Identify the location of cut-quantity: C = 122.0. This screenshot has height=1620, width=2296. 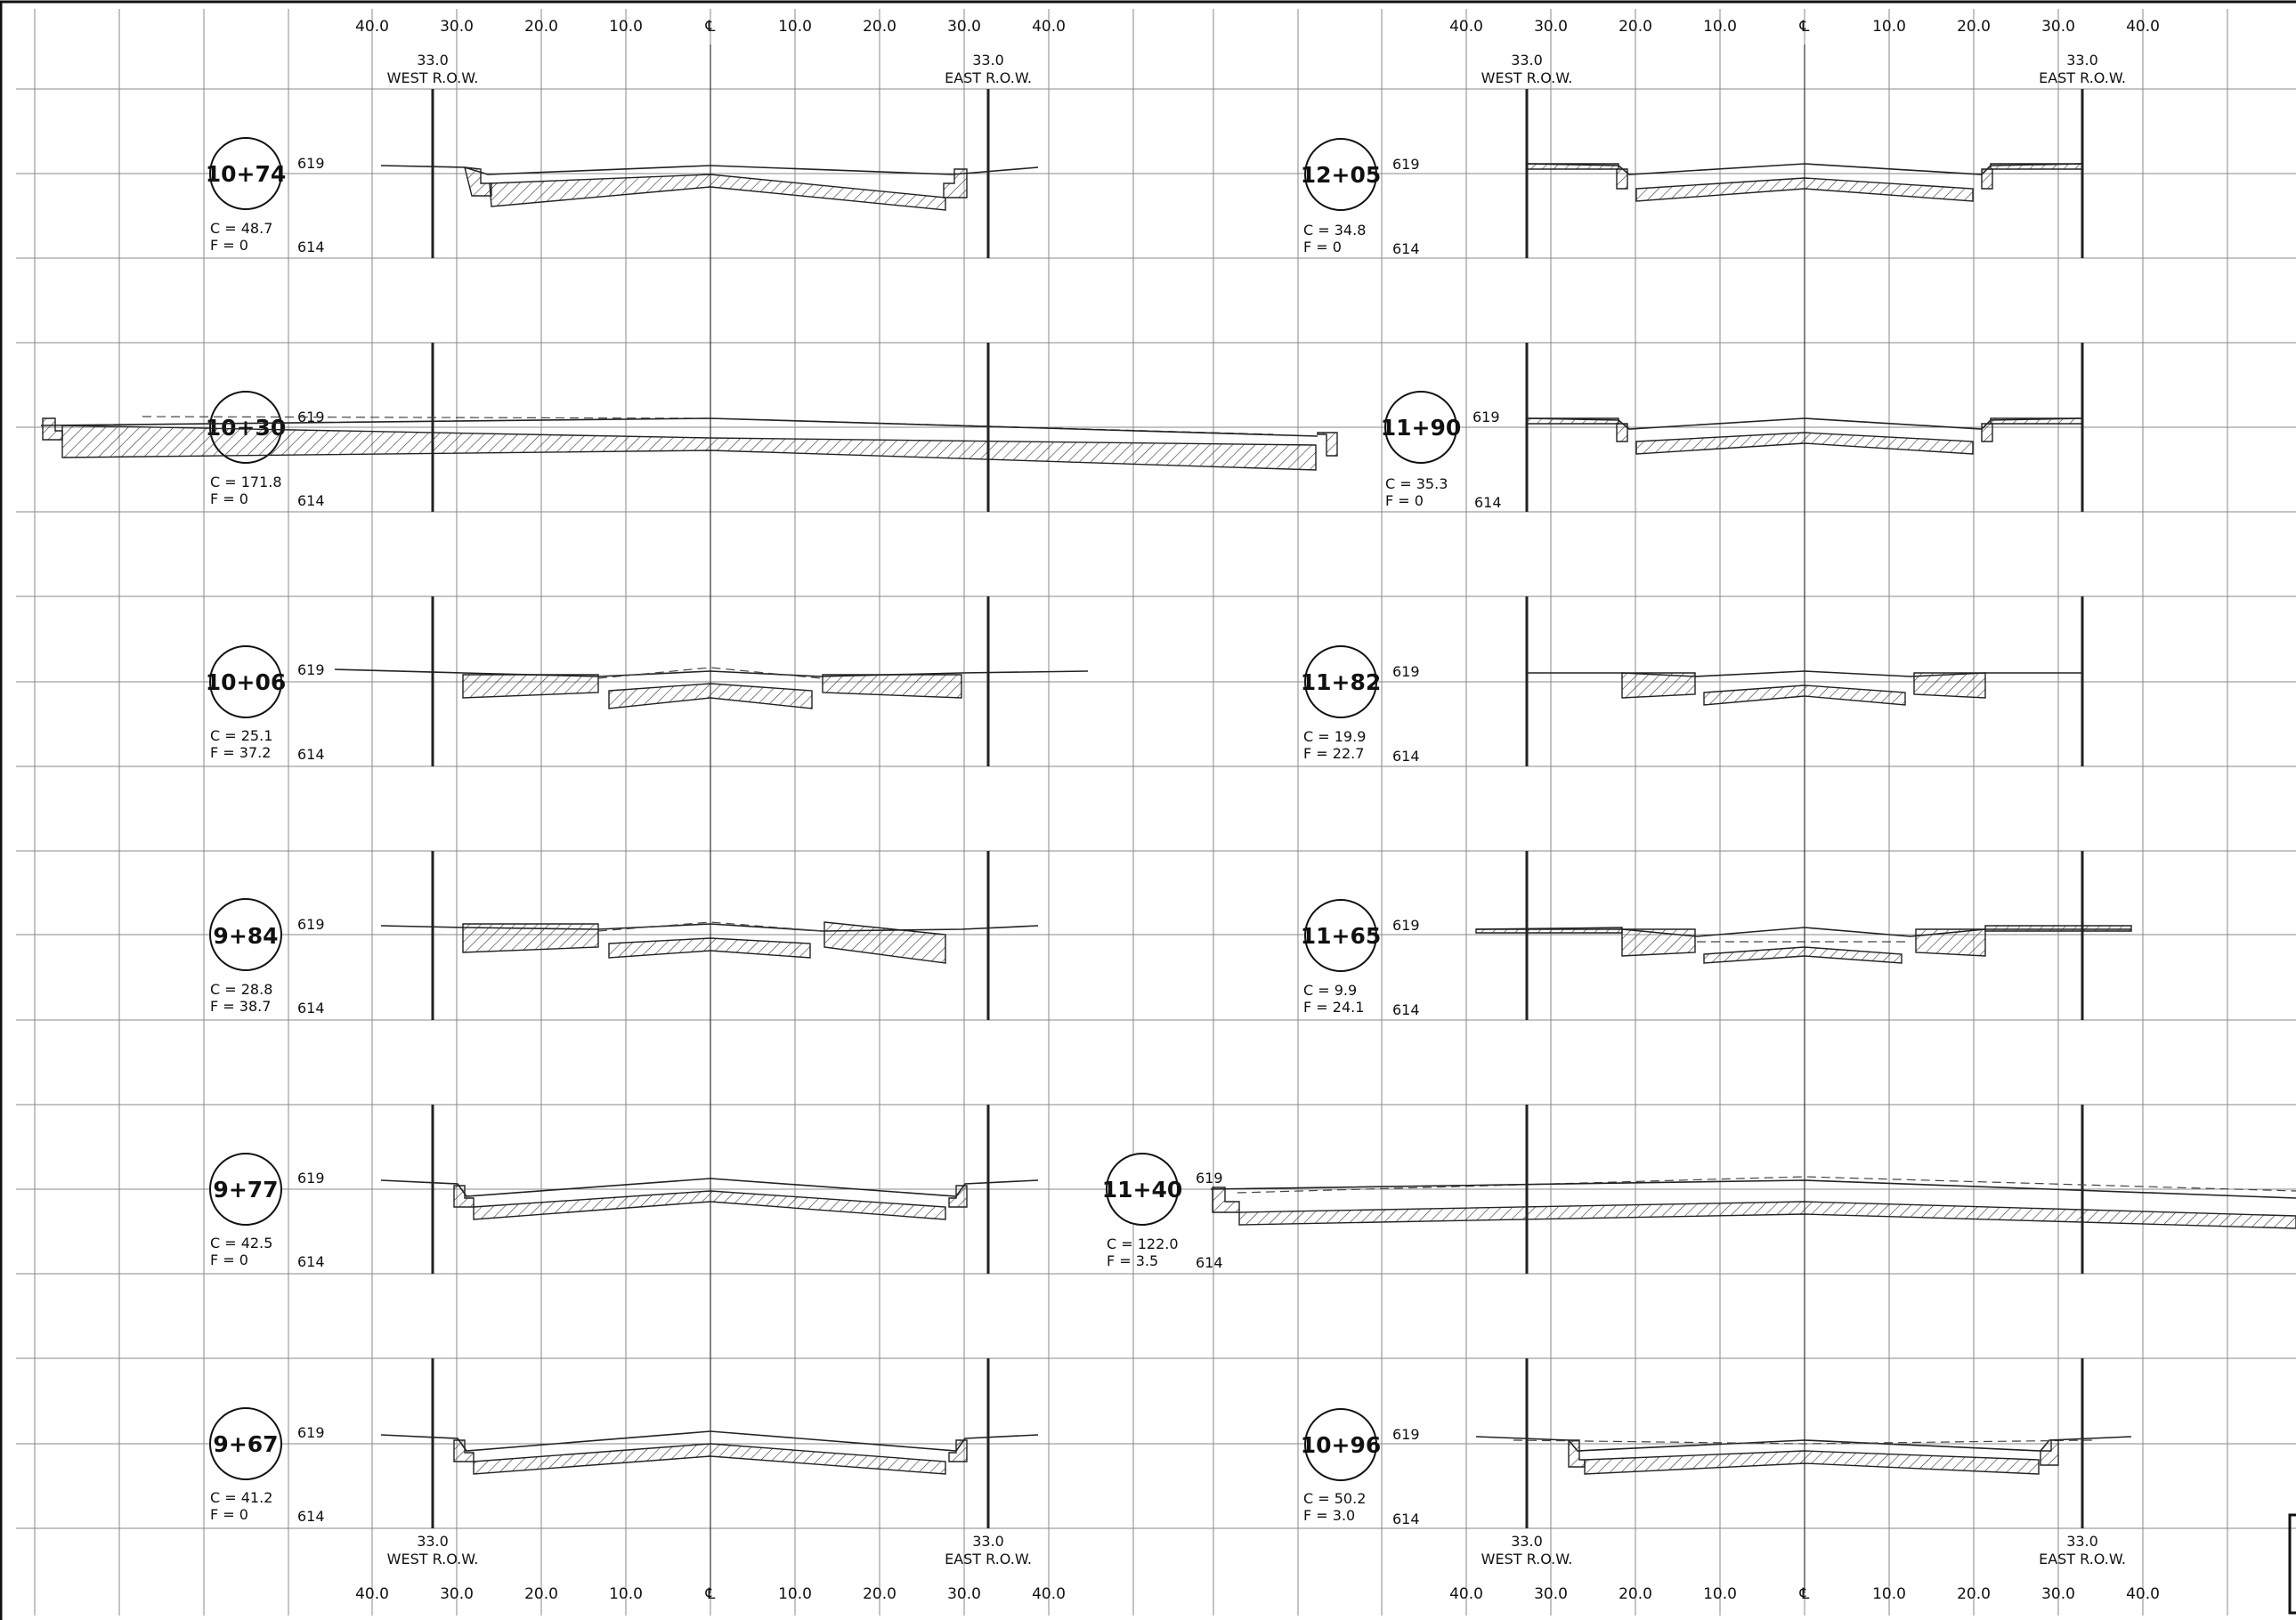
(1143, 1243).